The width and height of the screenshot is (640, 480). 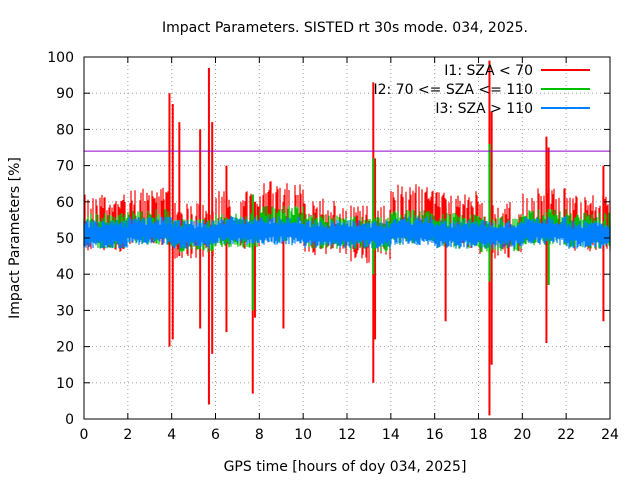 What do you see at coordinates (259, 435) in the screenshot?
I see `x-tick-label: 8` at bounding box center [259, 435].